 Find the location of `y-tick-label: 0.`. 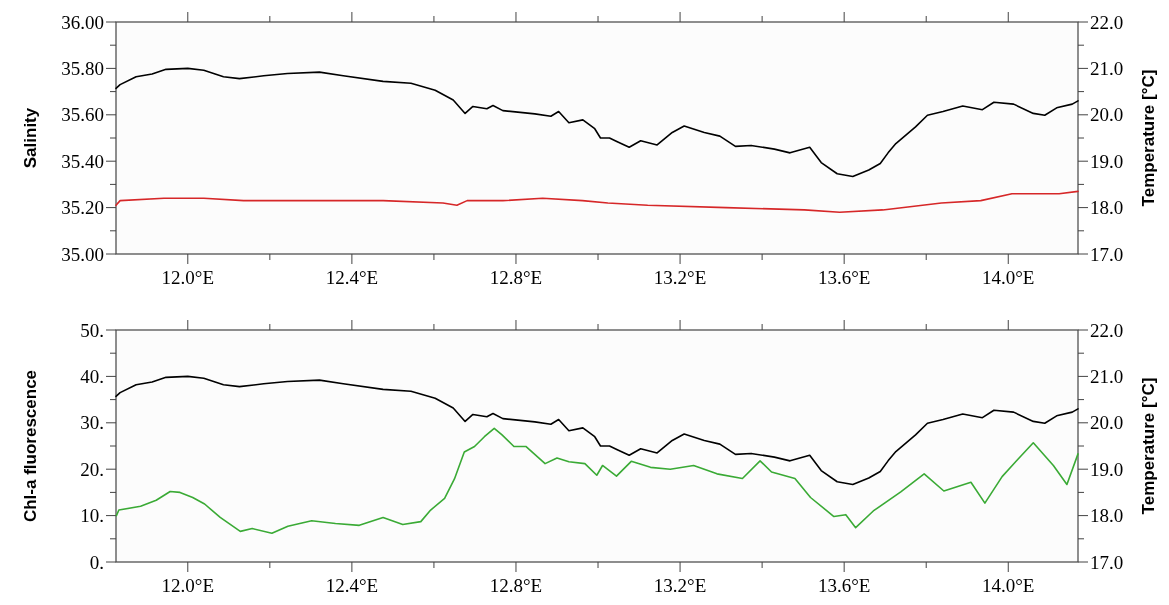

y-tick-label: 0. is located at coordinates (96, 562).